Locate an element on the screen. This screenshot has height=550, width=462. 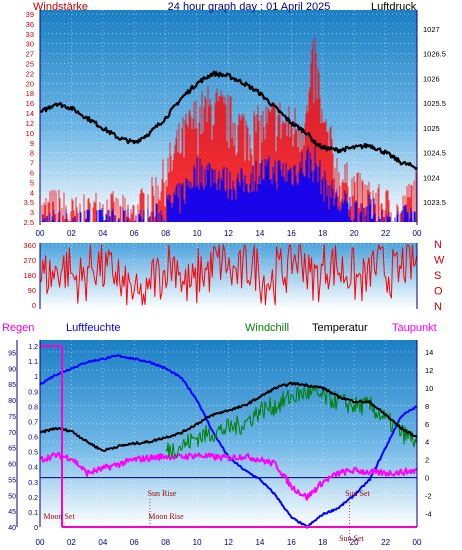
humidity-tick-label: 75 is located at coordinates (12, 417).